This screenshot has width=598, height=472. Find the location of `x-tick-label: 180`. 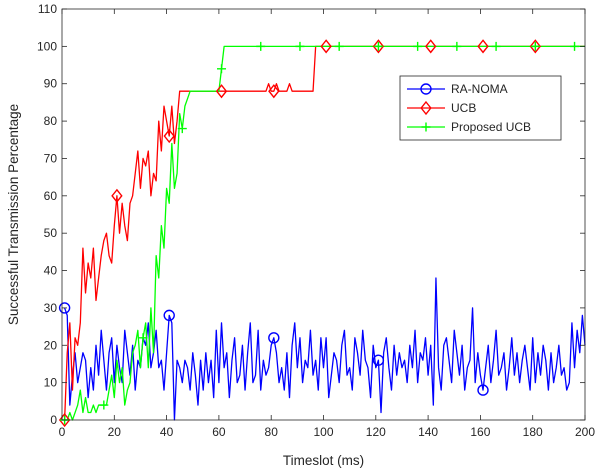

x-tick-label: 180 is located at coordinates (533, 432).